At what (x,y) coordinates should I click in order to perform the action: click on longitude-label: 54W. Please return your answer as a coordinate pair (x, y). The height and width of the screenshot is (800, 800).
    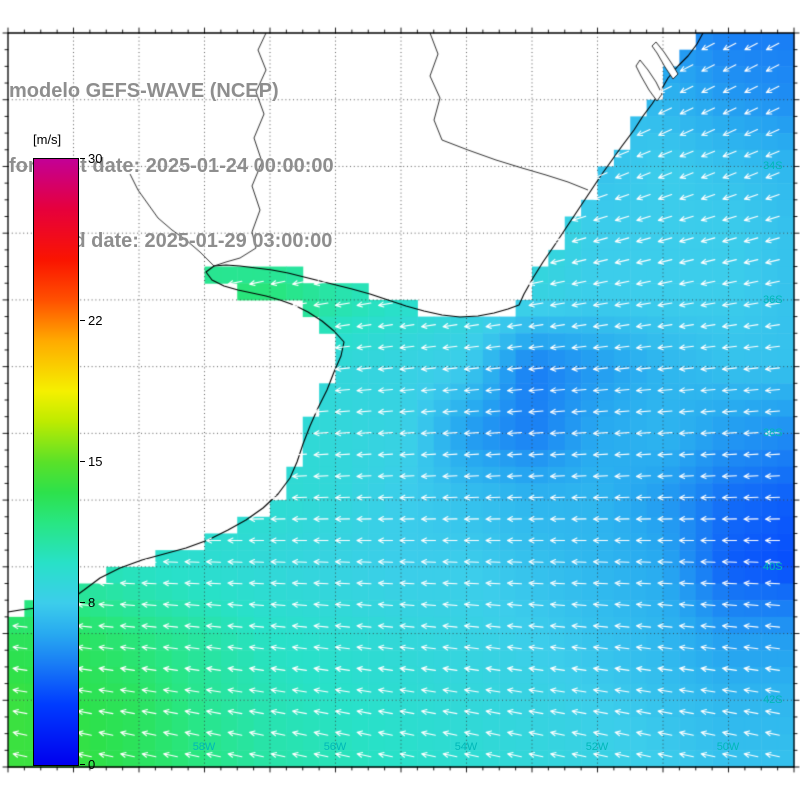
    Looking at the image, I should click on (466, 747).